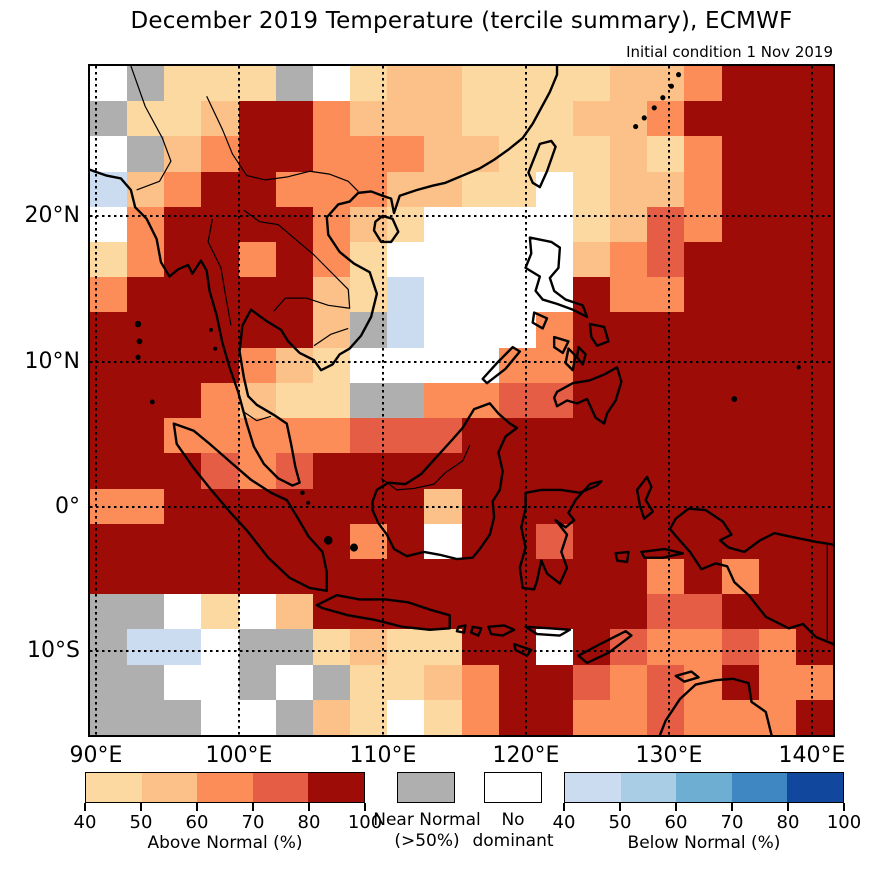  What do you see at coordinates (564, 822) in the screenshot?
I see `colorbar-tick-label: 40` at bounding box center [564, 822].